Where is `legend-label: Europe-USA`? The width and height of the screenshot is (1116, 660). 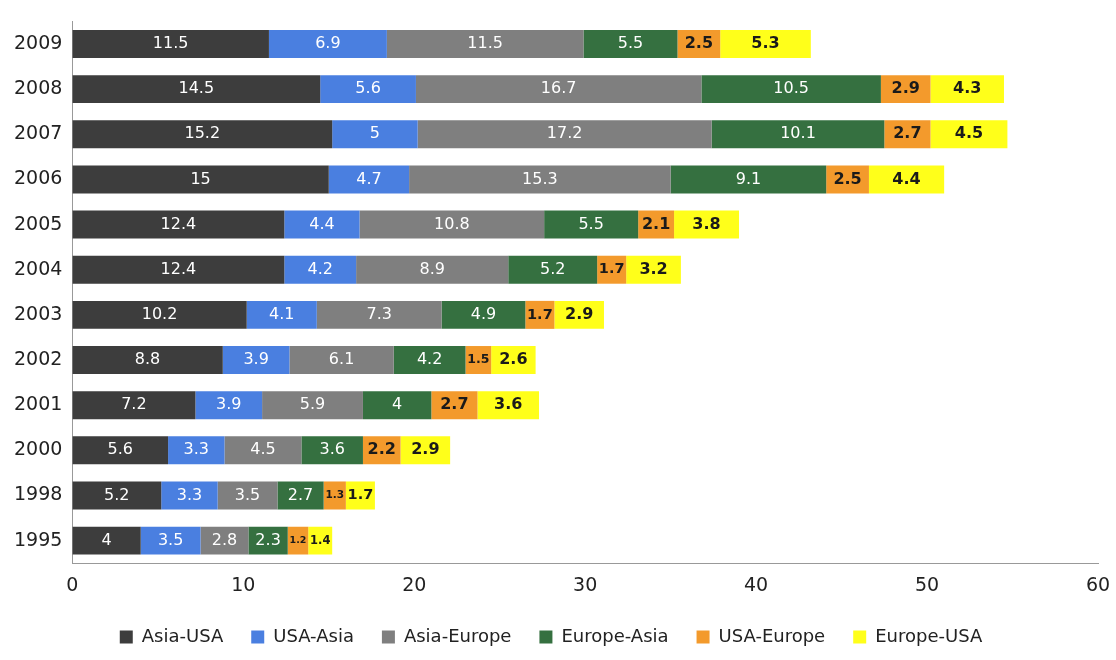 legend-label: Europe-USA is located at coordinates (929, 635).